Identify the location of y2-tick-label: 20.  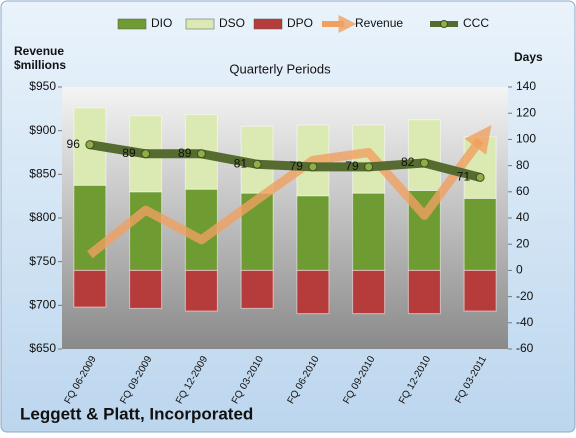
(523, 243).